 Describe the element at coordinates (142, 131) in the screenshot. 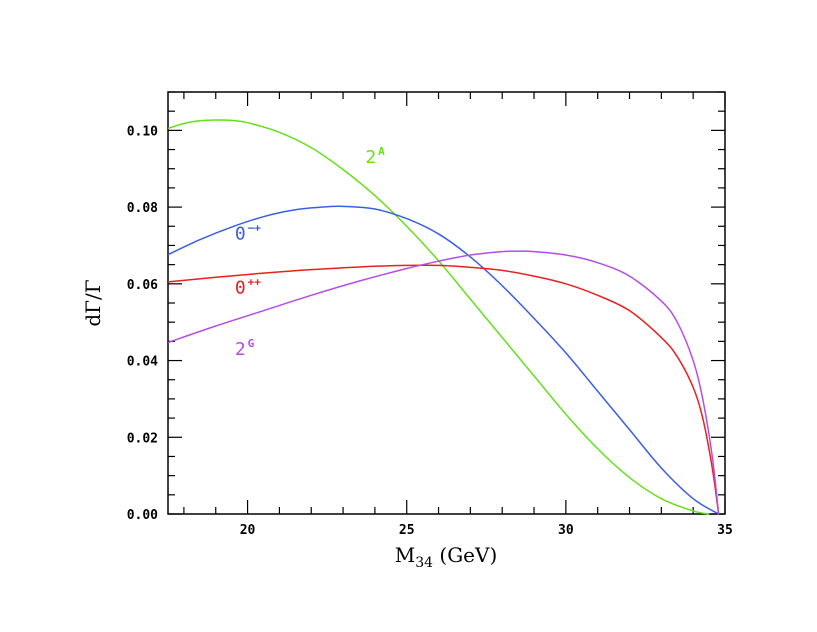

I see `y-tick-label: 0.10` at that location.